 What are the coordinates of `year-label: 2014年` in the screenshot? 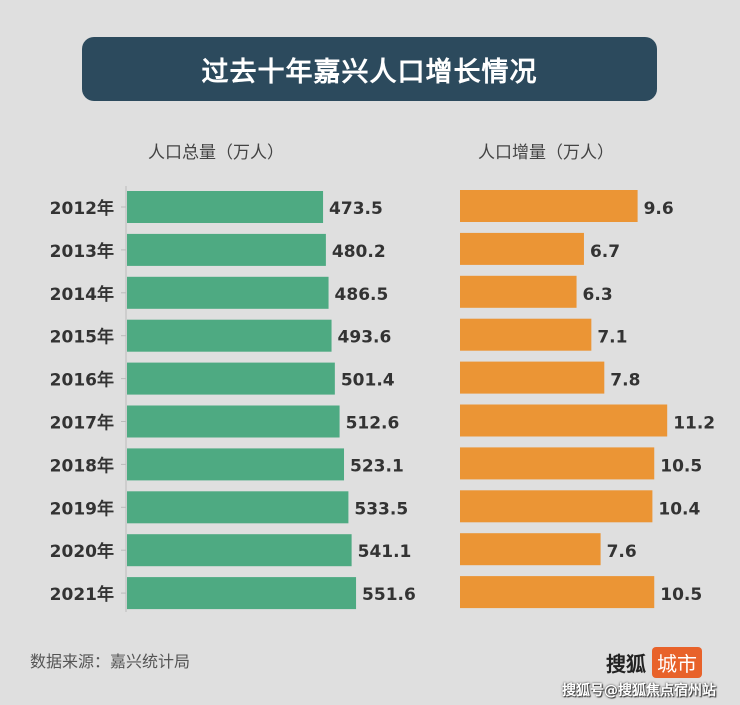 It's located at (82, 294).